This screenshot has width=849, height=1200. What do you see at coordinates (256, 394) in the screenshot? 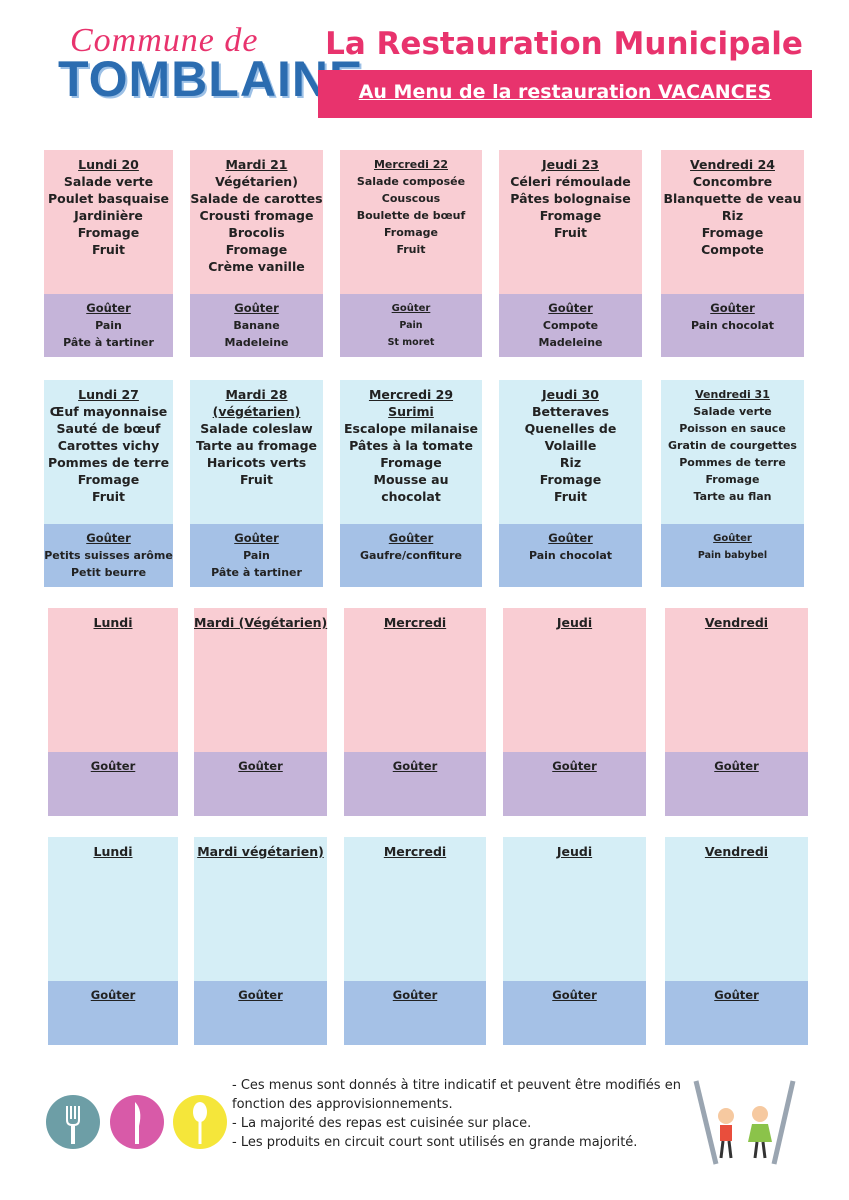
I see `day-header: Mardi 28` at bounding box center [256, 394].